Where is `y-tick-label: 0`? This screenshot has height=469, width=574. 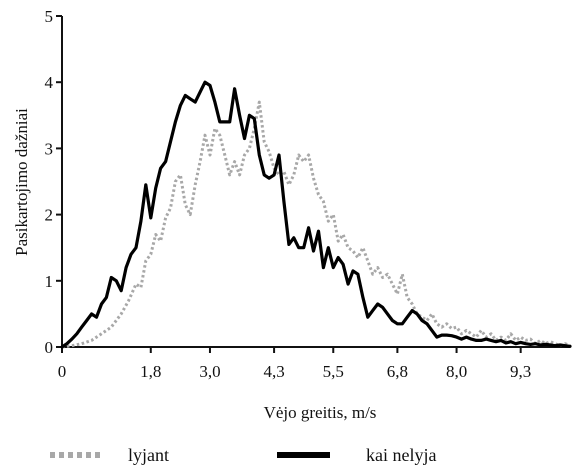 y-tick-label: 0 is located at coordinates (49, 347).